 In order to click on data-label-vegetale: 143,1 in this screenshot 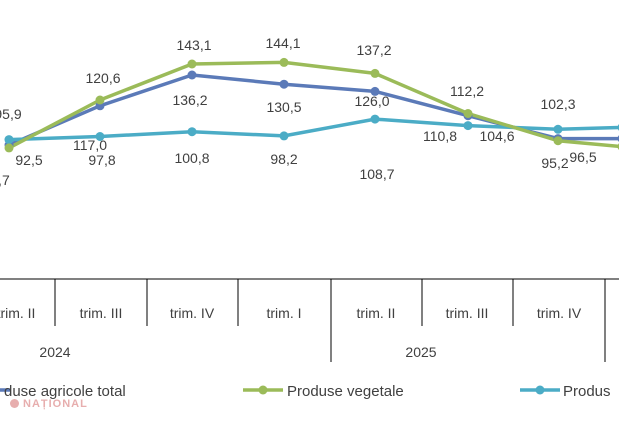, I will do `click(193, 45)`.